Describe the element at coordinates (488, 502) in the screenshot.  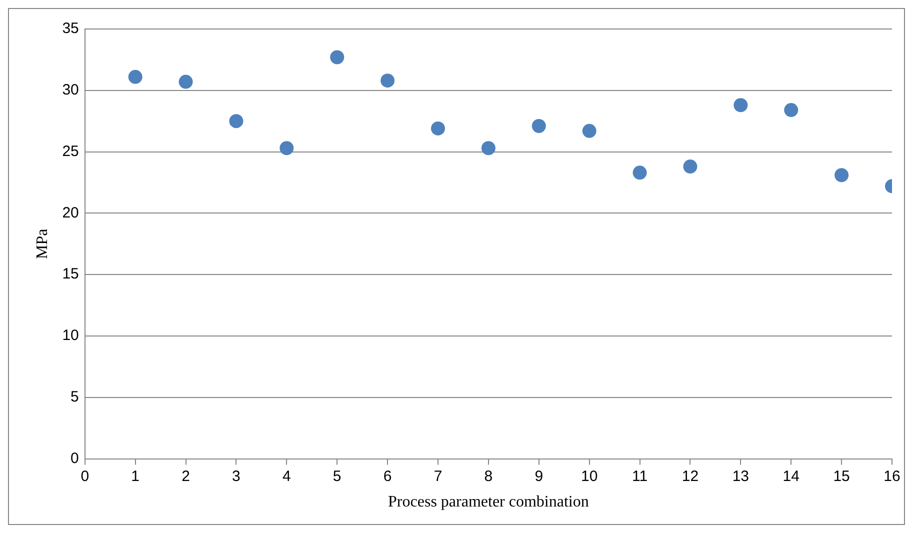
I see `x-axis-title: Process parameter combination` at that location.